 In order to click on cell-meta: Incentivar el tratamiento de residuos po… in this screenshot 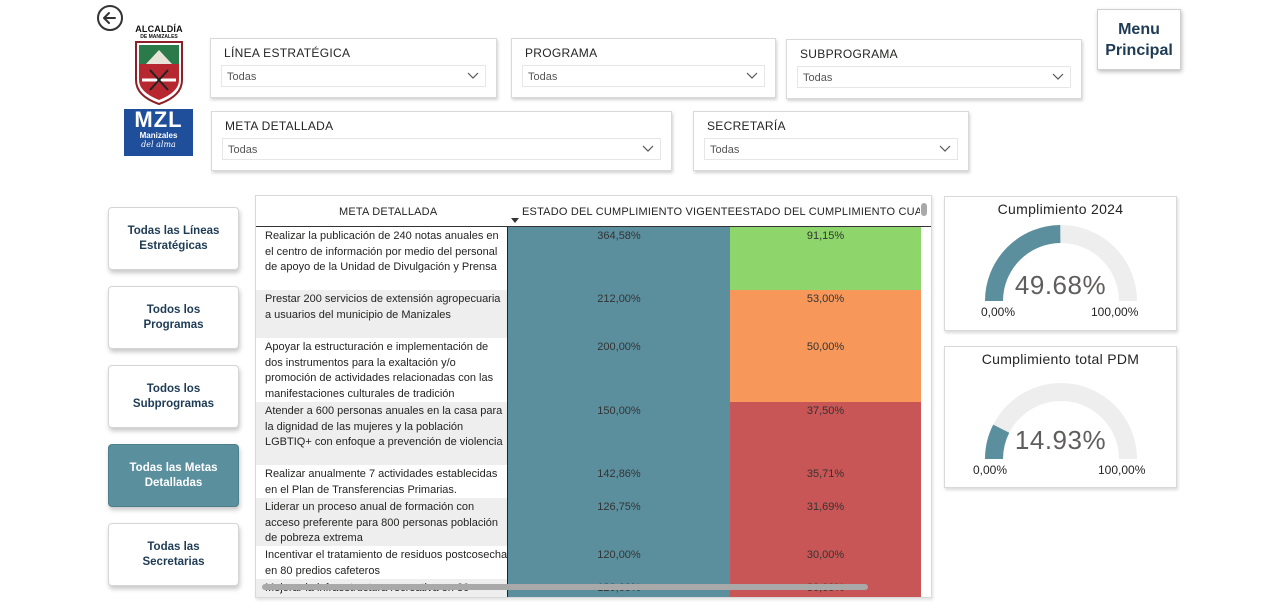, I will do `click(386, 563)`.